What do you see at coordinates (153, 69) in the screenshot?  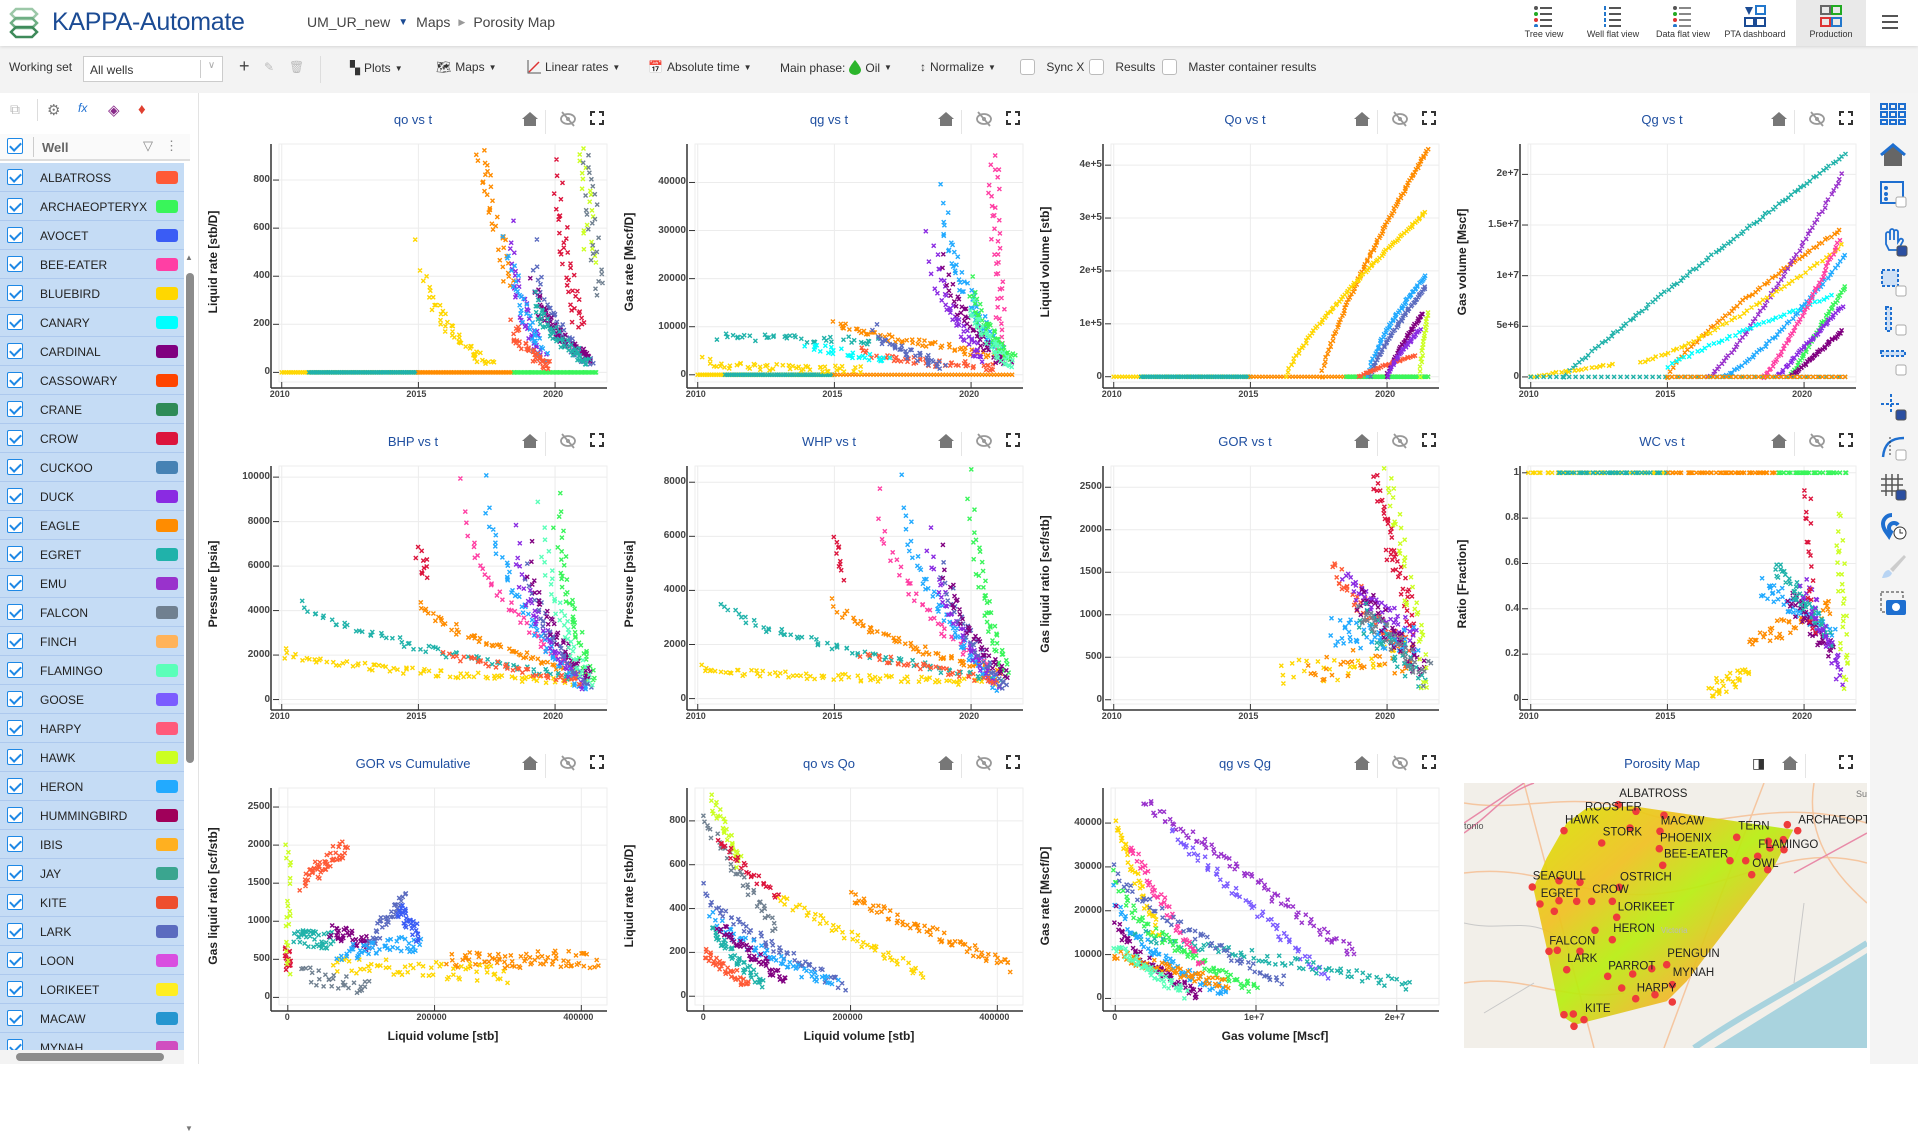 I see `working-set-select: All wells ∨` at bounding box center [153, 69].